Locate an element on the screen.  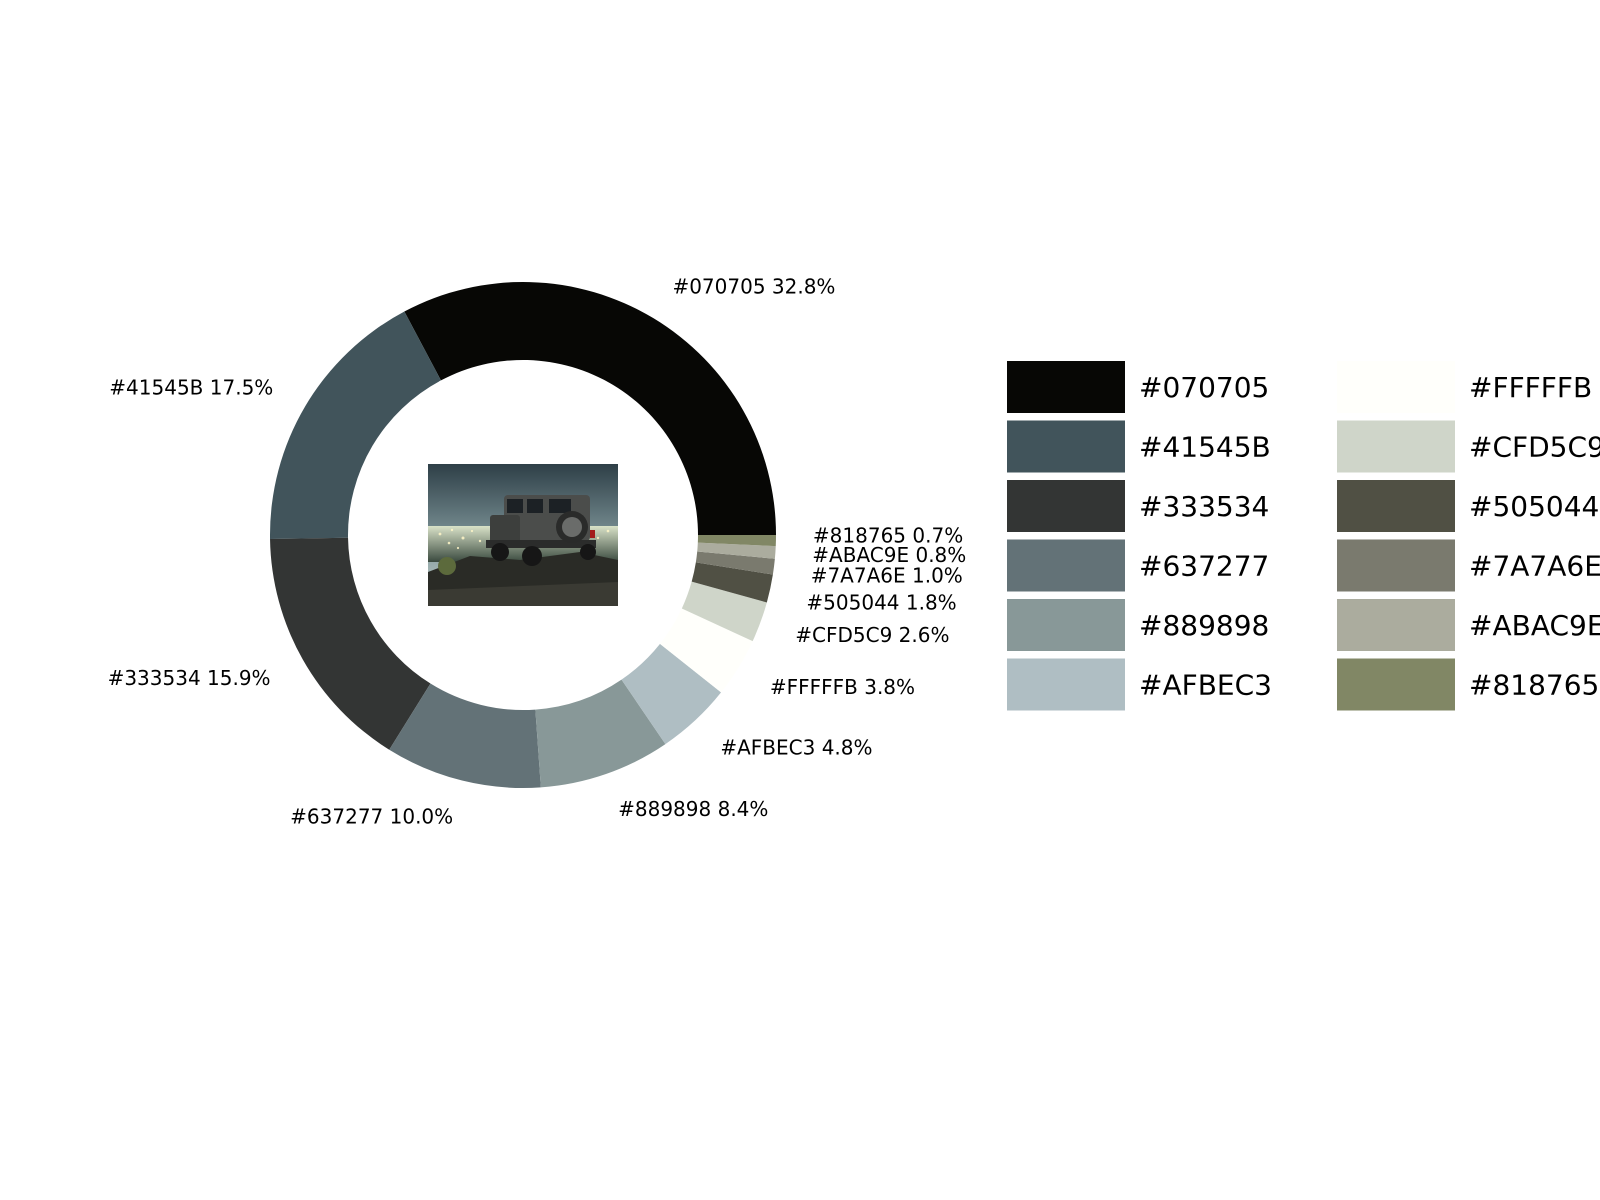
slice-label-41545b: #41545B 17.5% is located at coordinates (191, 388).